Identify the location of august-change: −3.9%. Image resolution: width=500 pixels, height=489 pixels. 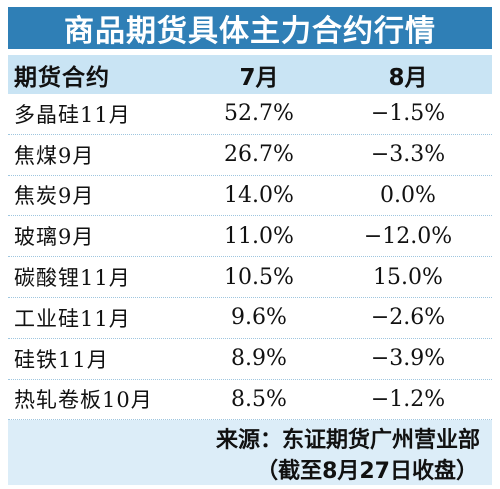
(408, 359).